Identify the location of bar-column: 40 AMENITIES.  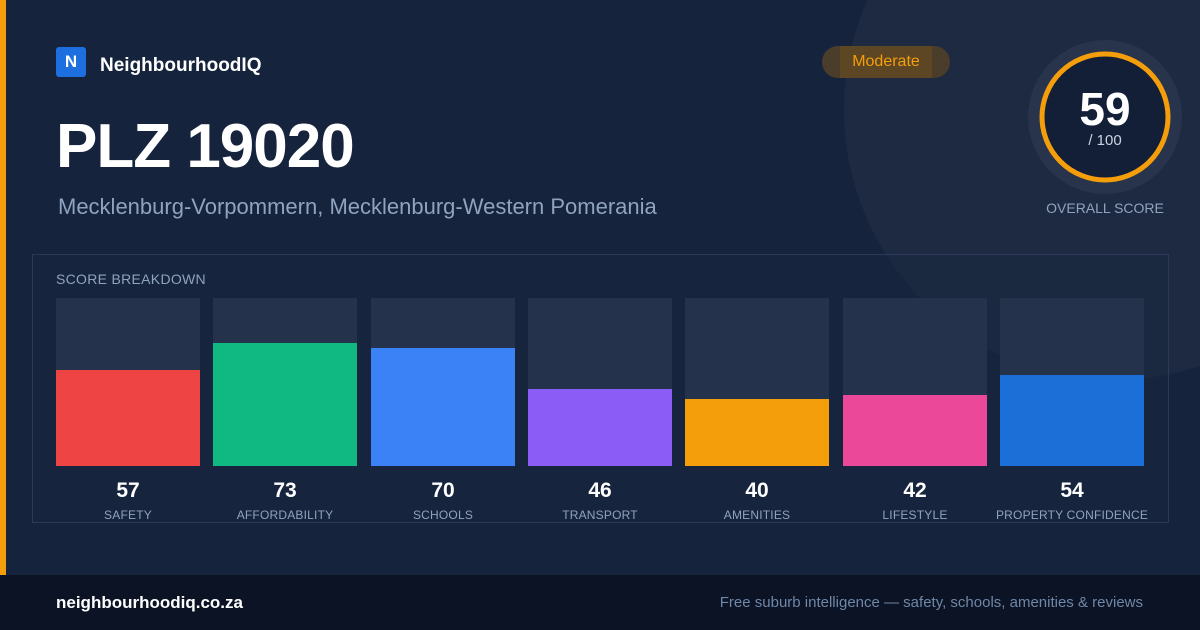
(757, 413).